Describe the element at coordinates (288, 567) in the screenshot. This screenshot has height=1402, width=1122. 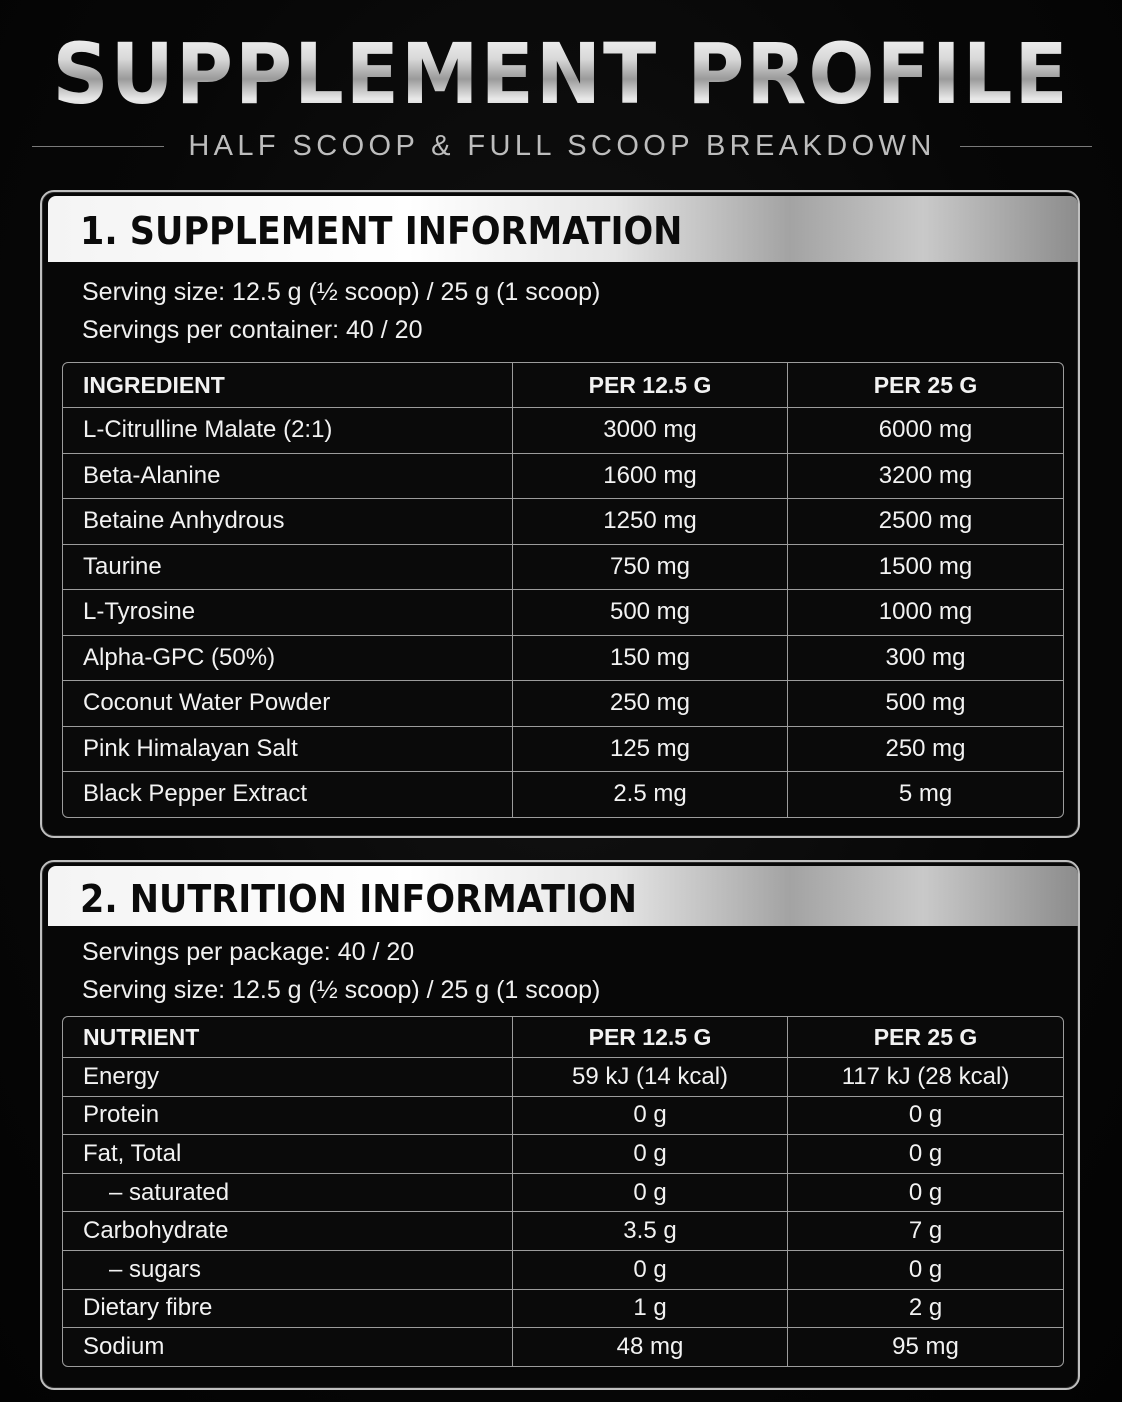
I see `ingredient-name: Taurine` at that location.